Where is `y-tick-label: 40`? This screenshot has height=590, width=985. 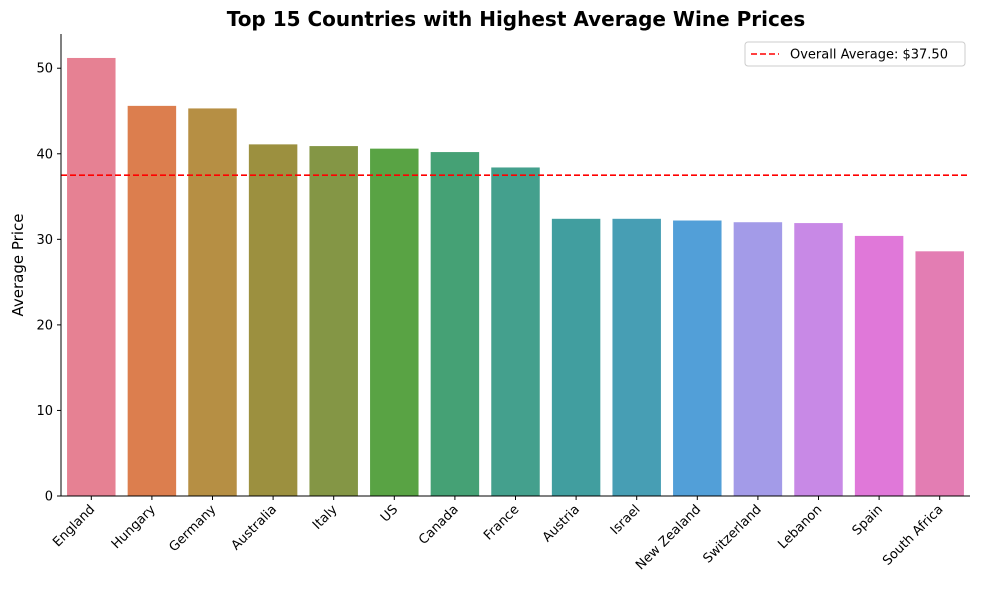
y-tick-label: 40 is located at coordinates (44, 154).